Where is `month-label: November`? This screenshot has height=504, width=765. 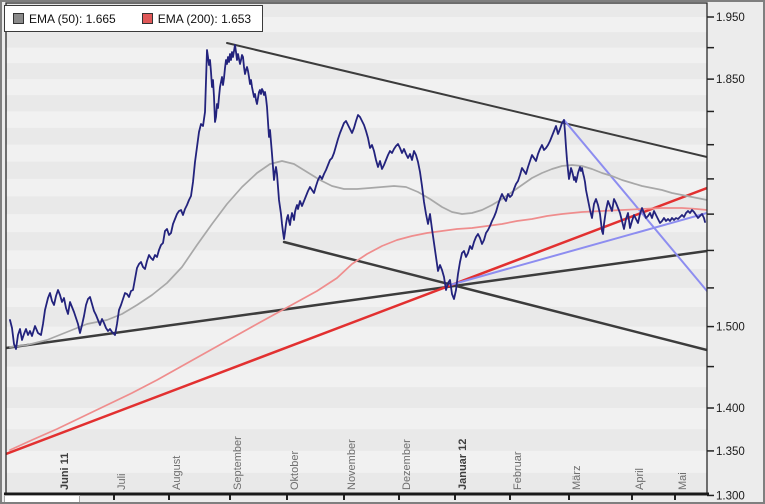
month-label: November is located at coordinates (352, 464).